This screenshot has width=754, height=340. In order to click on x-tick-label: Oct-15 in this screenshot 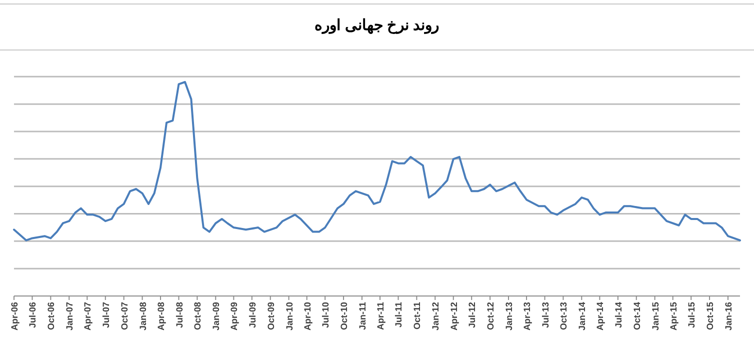, I will do `click(710, 316)`.